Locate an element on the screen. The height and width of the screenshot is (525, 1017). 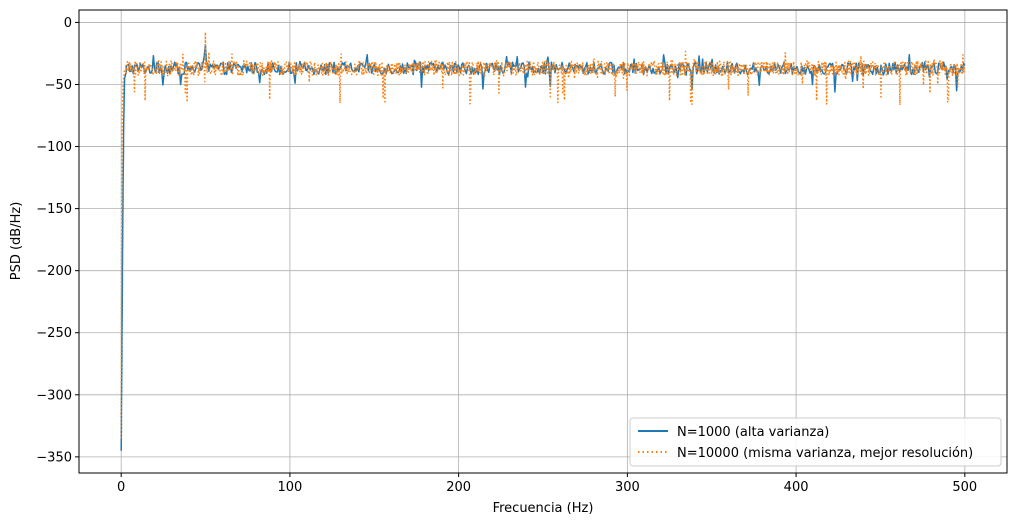
legend-box is located at coordinates (815, 442).